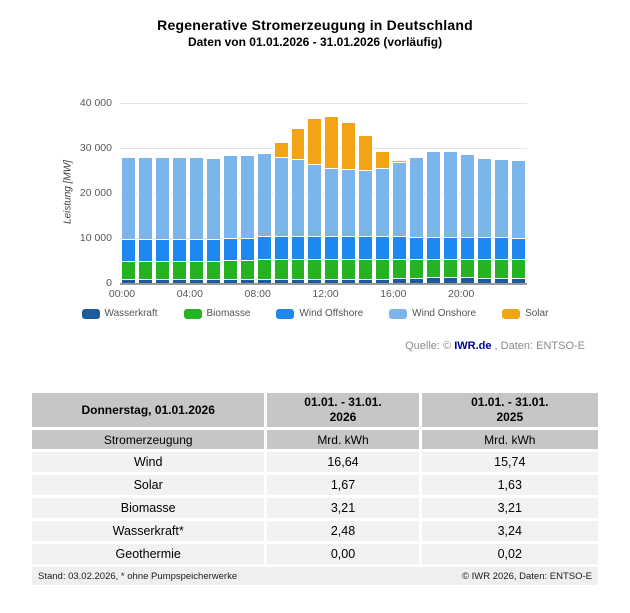  Describe the element at coordinates (109, 283) in the screenshot. I see `y-tick-label: 0` at that location.